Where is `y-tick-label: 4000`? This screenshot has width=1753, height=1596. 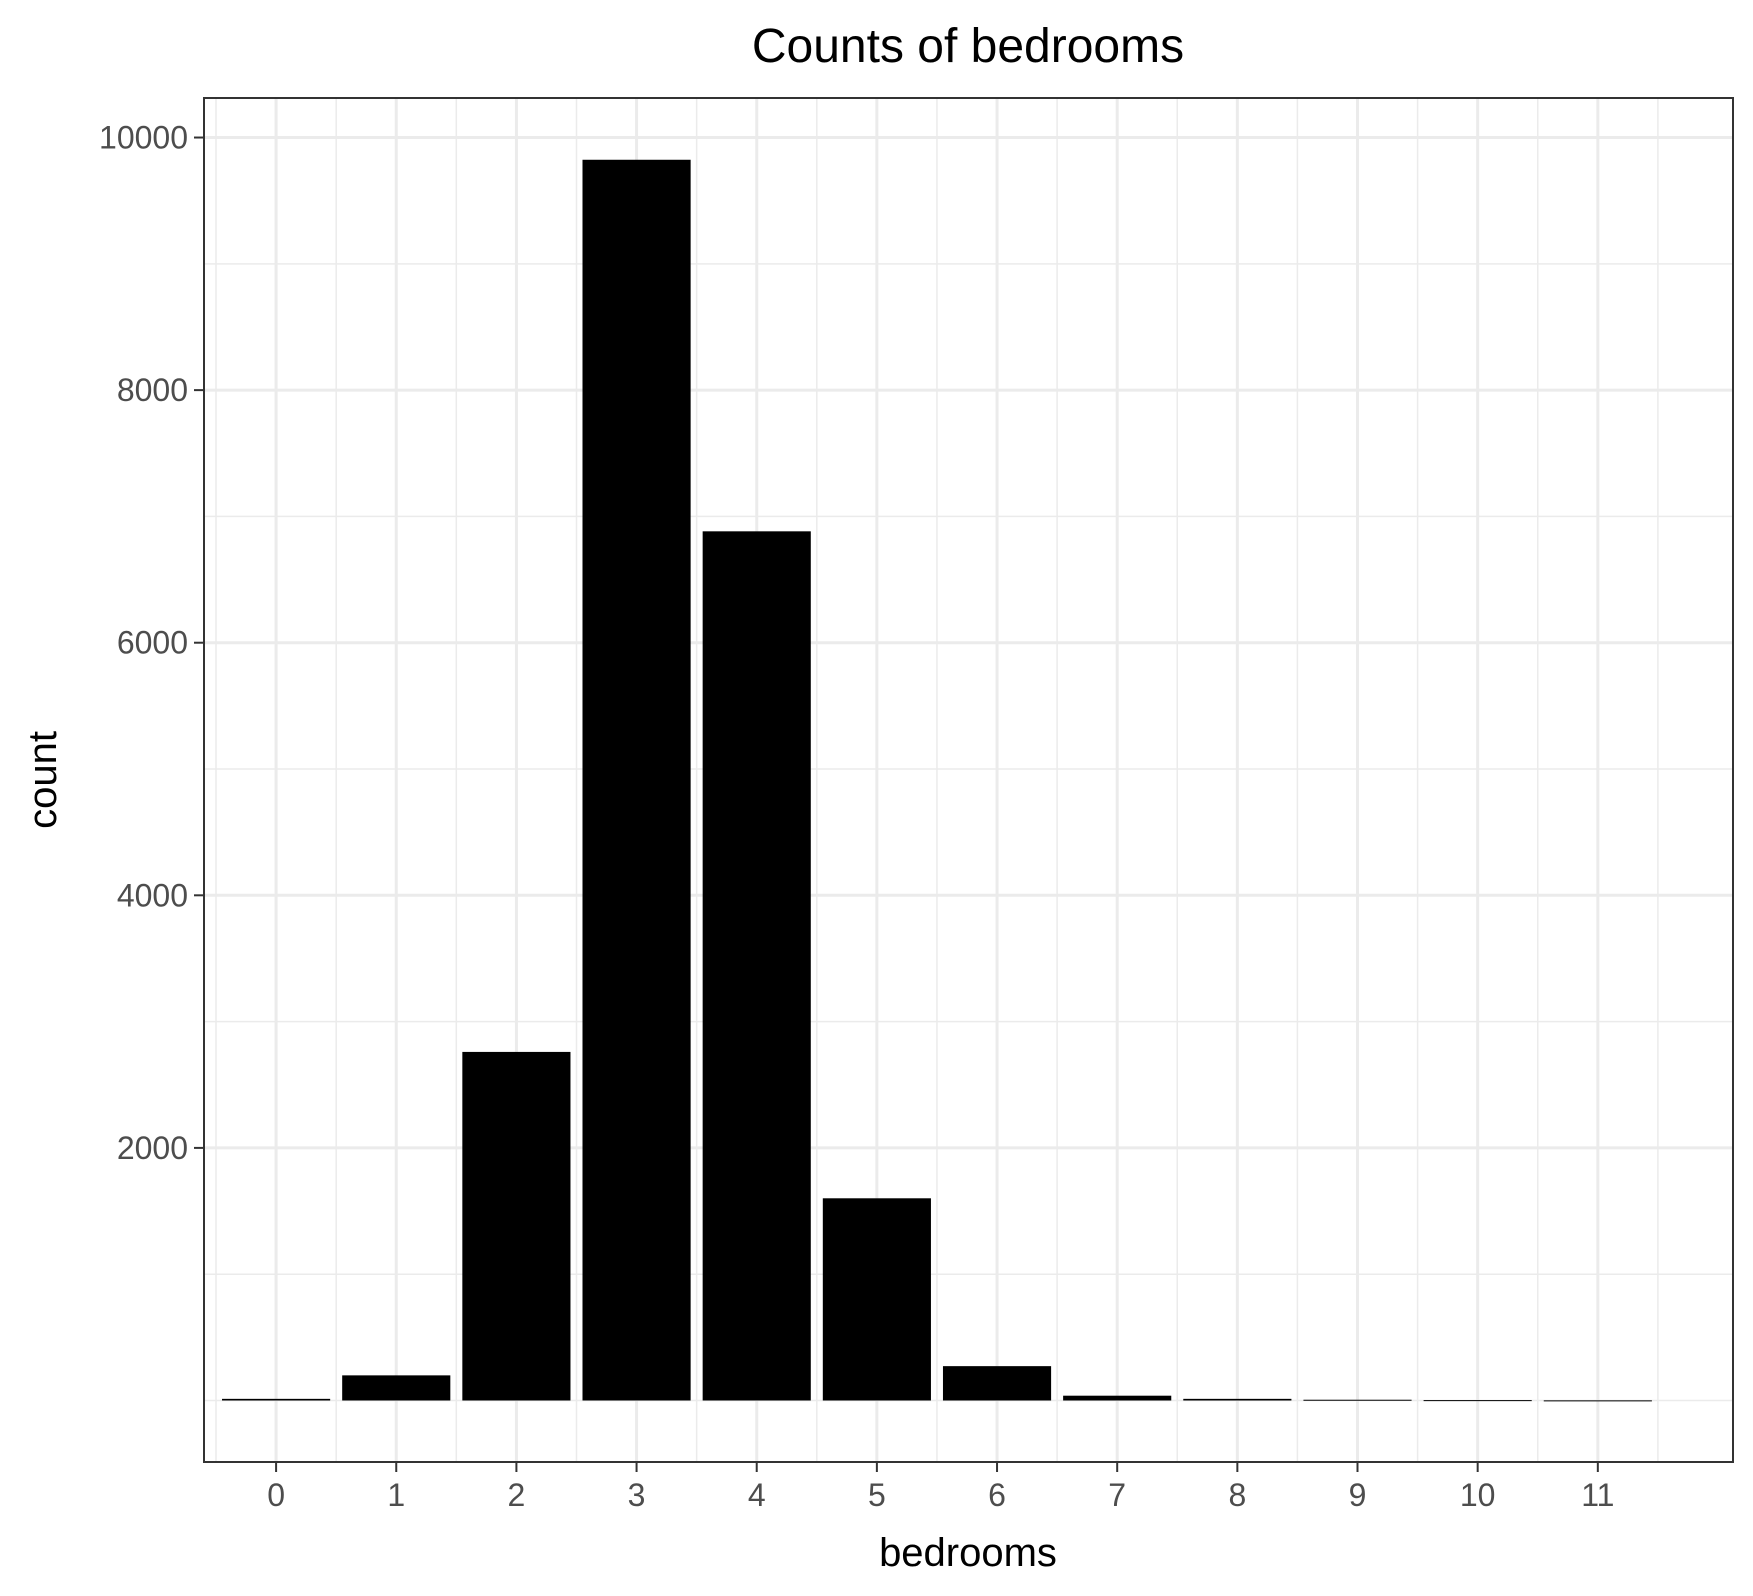
y-tick-label: 4000 is located at coordinates (152, 895).